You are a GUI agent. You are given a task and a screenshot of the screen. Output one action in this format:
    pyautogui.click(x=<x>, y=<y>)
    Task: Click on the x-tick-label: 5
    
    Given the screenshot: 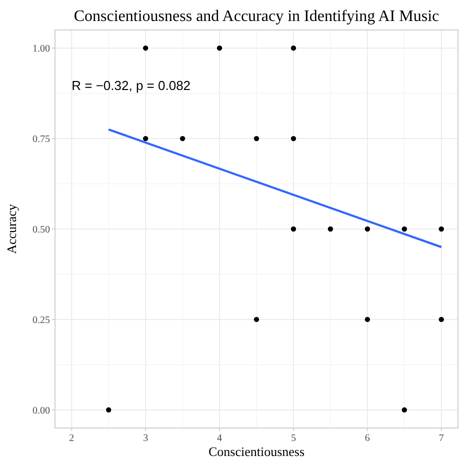 What is the action you would take?
    pyautogui.click(x=293, y=438)
    